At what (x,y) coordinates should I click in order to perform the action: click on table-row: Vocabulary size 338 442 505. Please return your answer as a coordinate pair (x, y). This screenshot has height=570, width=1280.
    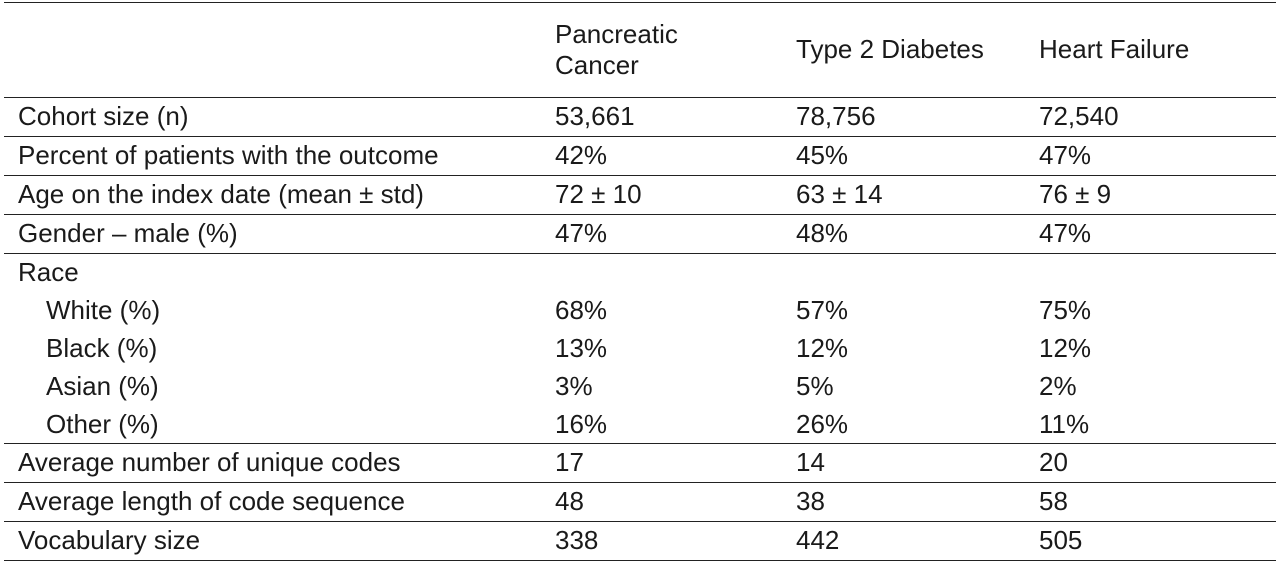
    Looking at the image, I should click on (640, 541).